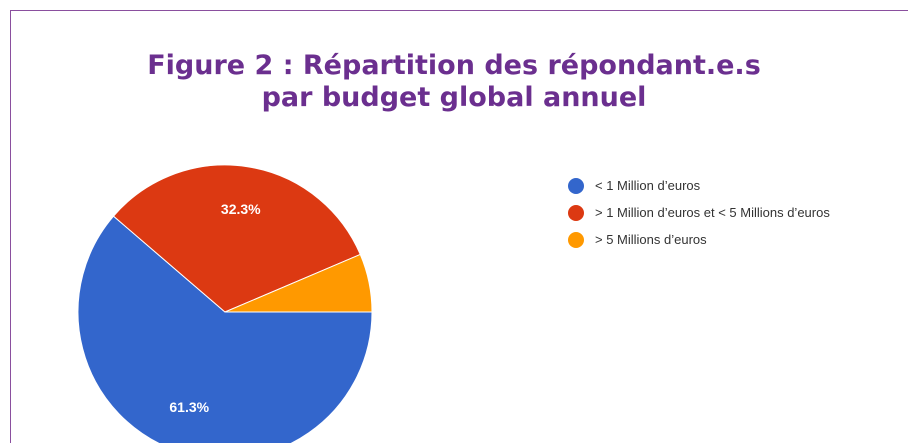  What do you see at coordinates (724, 185) in the screenshot?
I see `legend-item: < 1 Million d’euros` at bounding box center [724, 185].